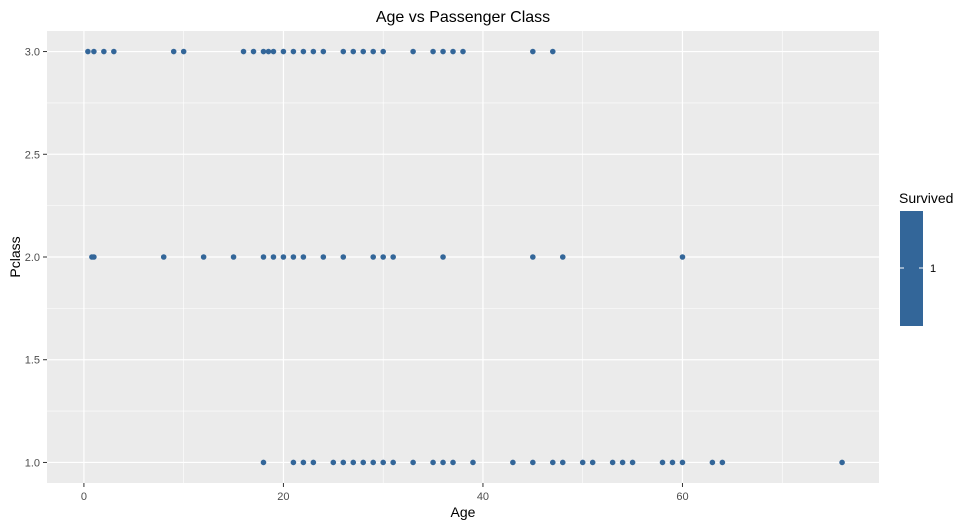 This screenshot has height=527, width=971. Describe the element at coordinates (283, 497) in the screenshot. I see `x-tick-label: 20` at that location.